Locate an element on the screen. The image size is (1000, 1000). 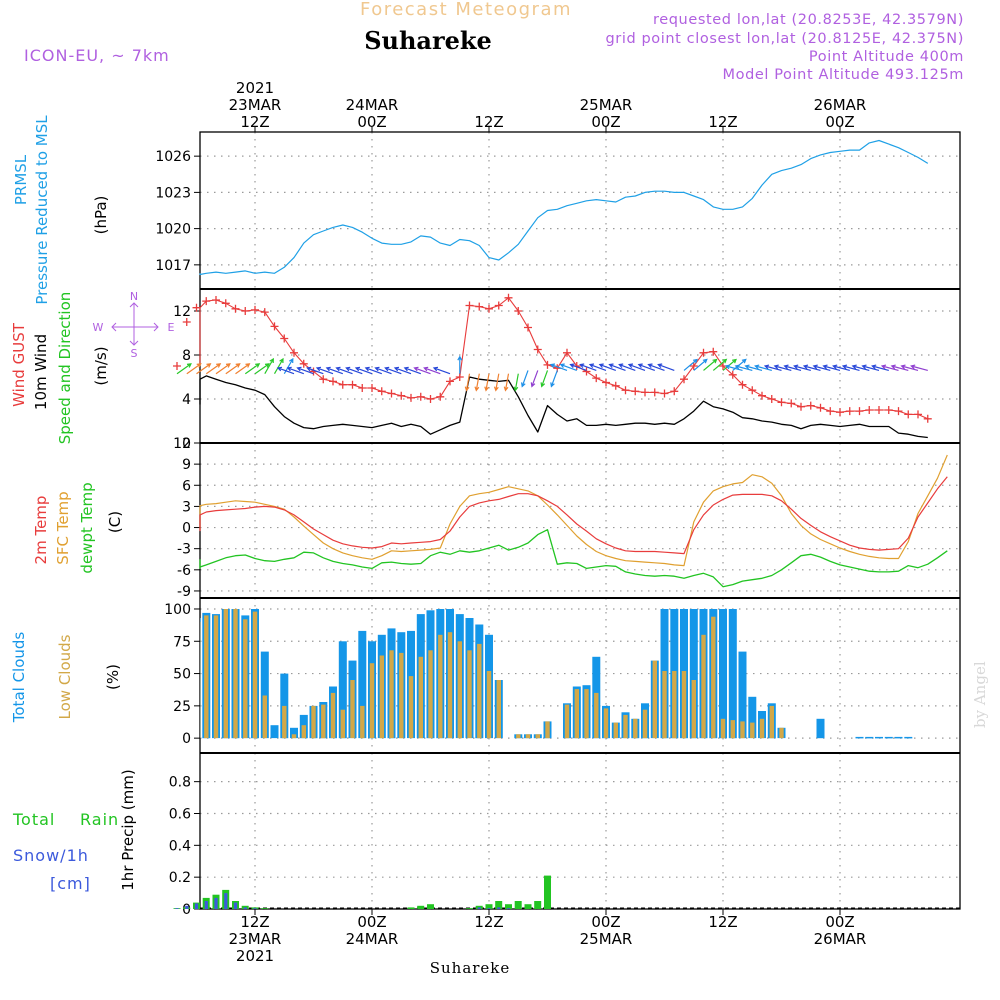
temp-ytick-label: -3 is located at coordinates (184, 550).